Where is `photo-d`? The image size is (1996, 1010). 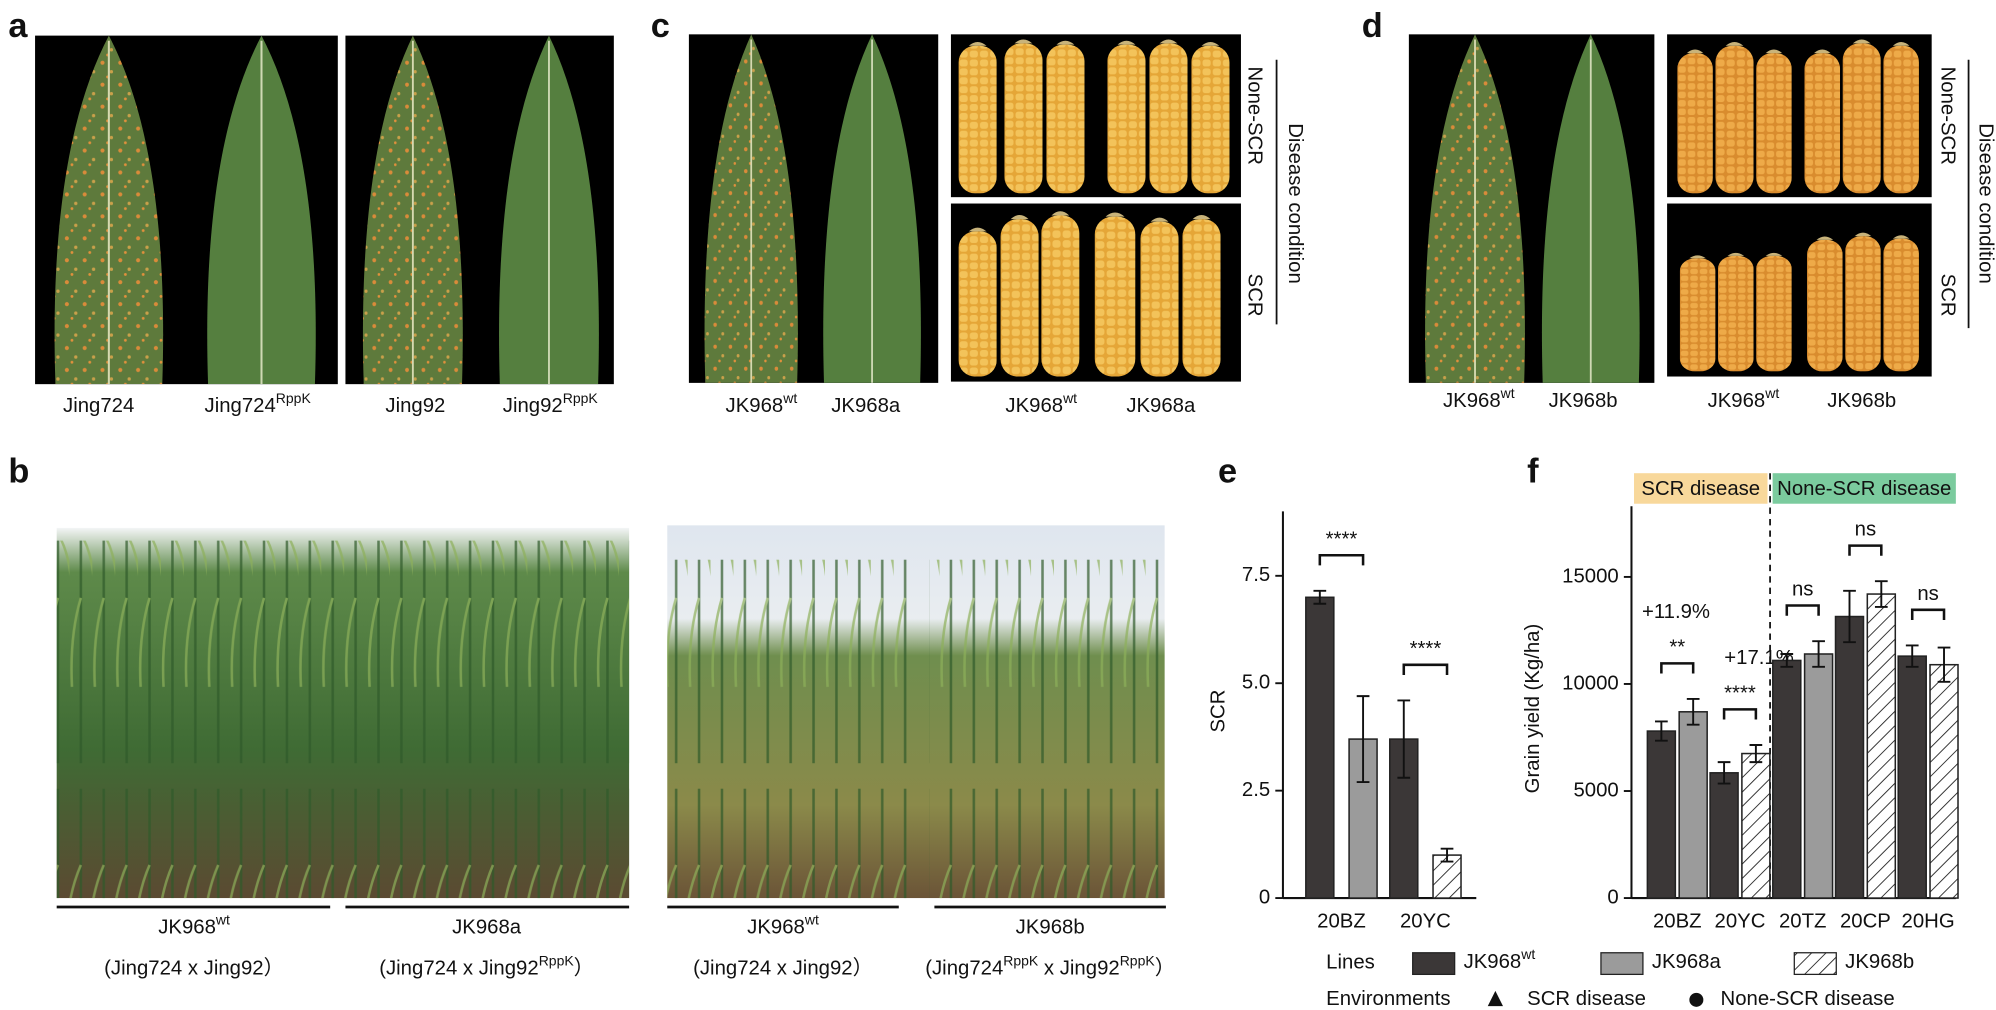
photo-d is located at coordinates (1689, 208).